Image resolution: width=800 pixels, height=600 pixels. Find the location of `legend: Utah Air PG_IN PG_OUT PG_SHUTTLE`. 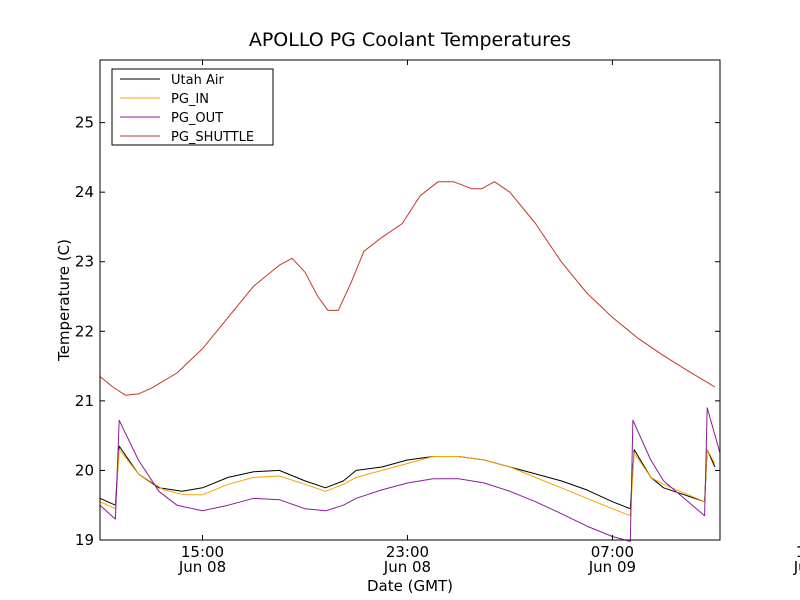

legend: Utah Air PG_IN PG_OUT PG_SHUTTLE is located at coordinates (192, 107).